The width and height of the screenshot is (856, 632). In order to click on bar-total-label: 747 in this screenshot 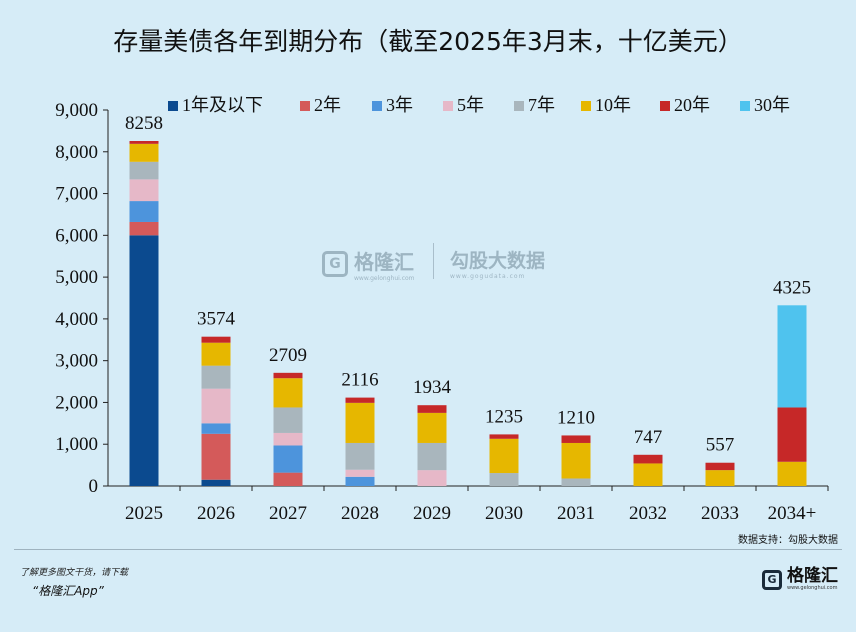, I will do `click(648, 437)`.